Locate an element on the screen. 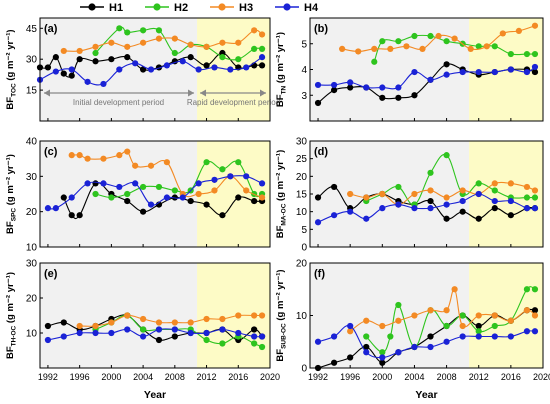  series-h2 is located at coordinates (451, 321).